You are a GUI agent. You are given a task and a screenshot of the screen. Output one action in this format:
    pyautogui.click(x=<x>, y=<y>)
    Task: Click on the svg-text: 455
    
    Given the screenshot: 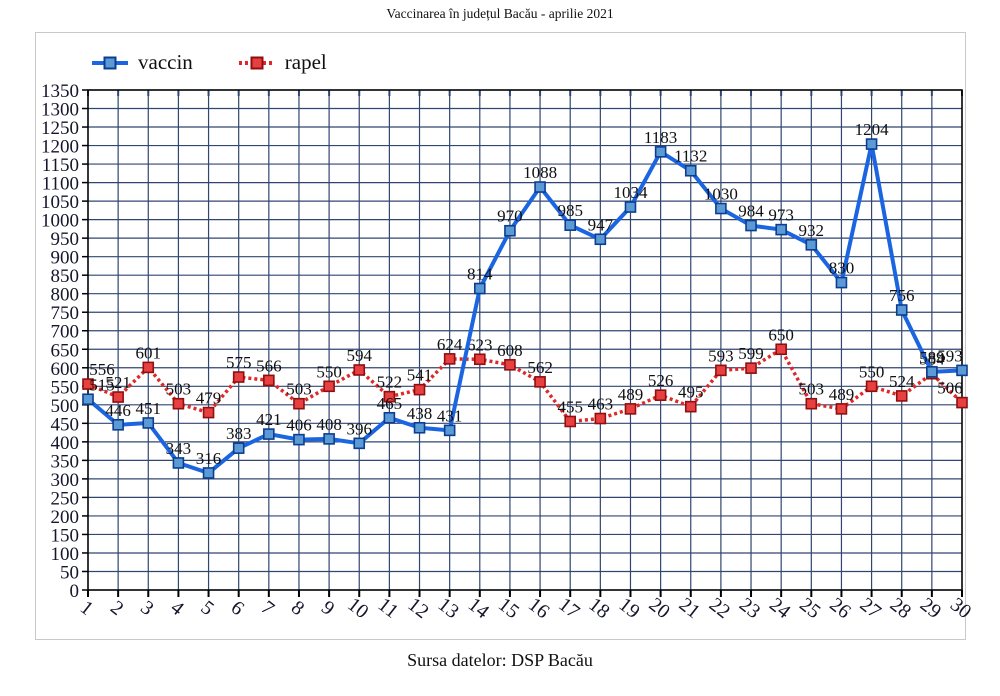 What is the action you would take?
    pyautogui.click(x=570, y=406)
    